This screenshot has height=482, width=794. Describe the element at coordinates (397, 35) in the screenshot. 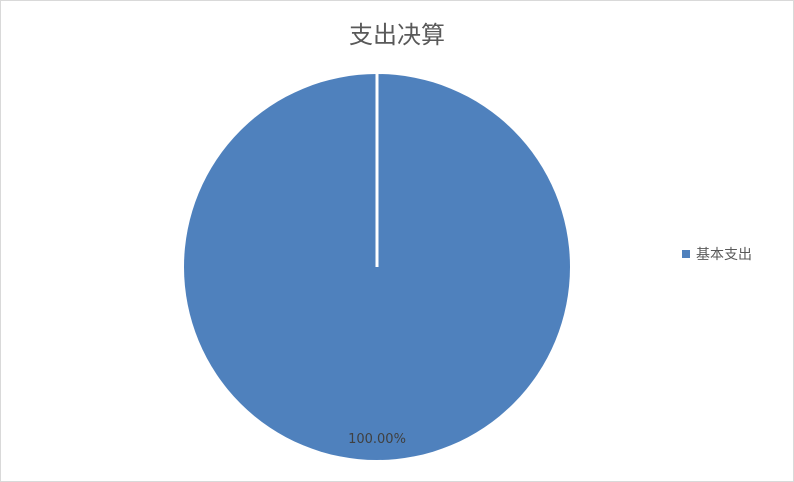

I see `chart-title: 支出决算` at that location.